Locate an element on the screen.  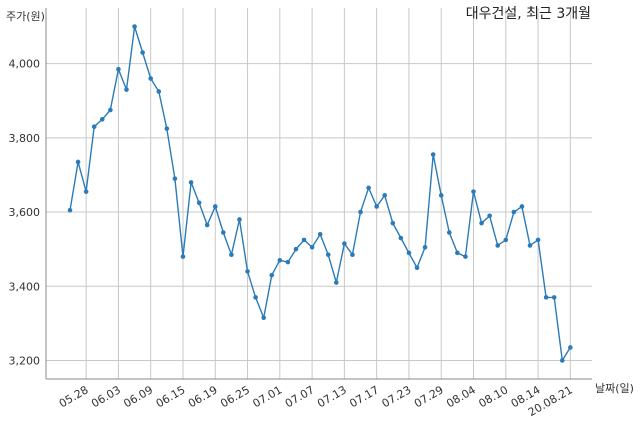
x-tick-label: 05.28 is located at coordinates (74, 396).